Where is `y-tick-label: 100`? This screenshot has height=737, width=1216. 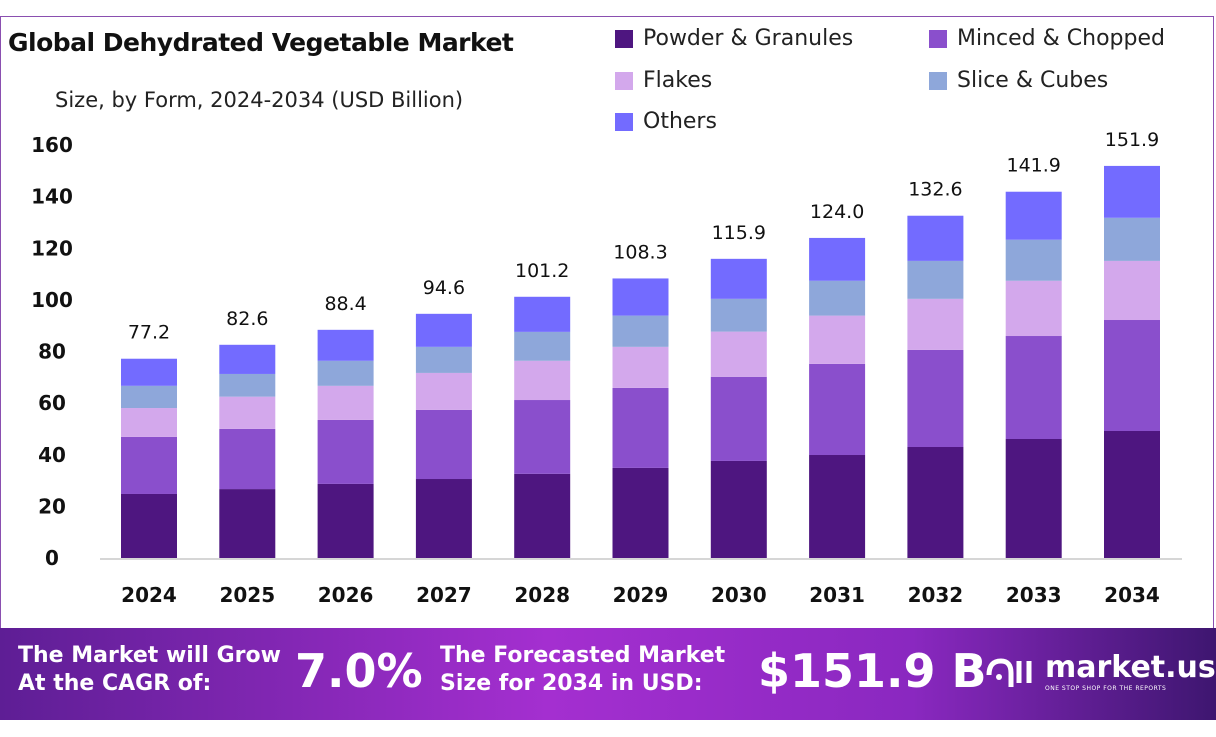
y-tick-label: 100 is located at coordinates (52, 300).